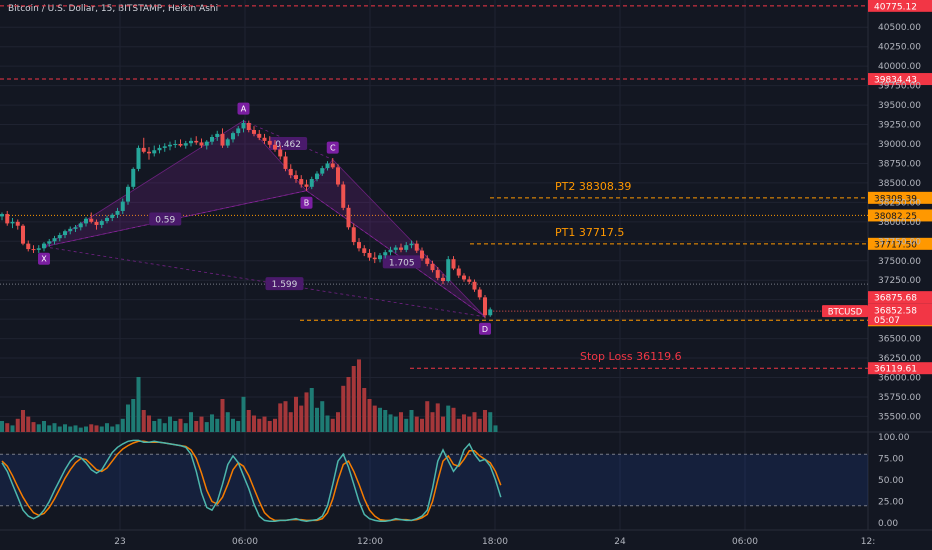  What do you see at coordinates (899, 281) in the screenshot?
I see `price-tick-label: 37250.00` at bounding box center [899, 281].